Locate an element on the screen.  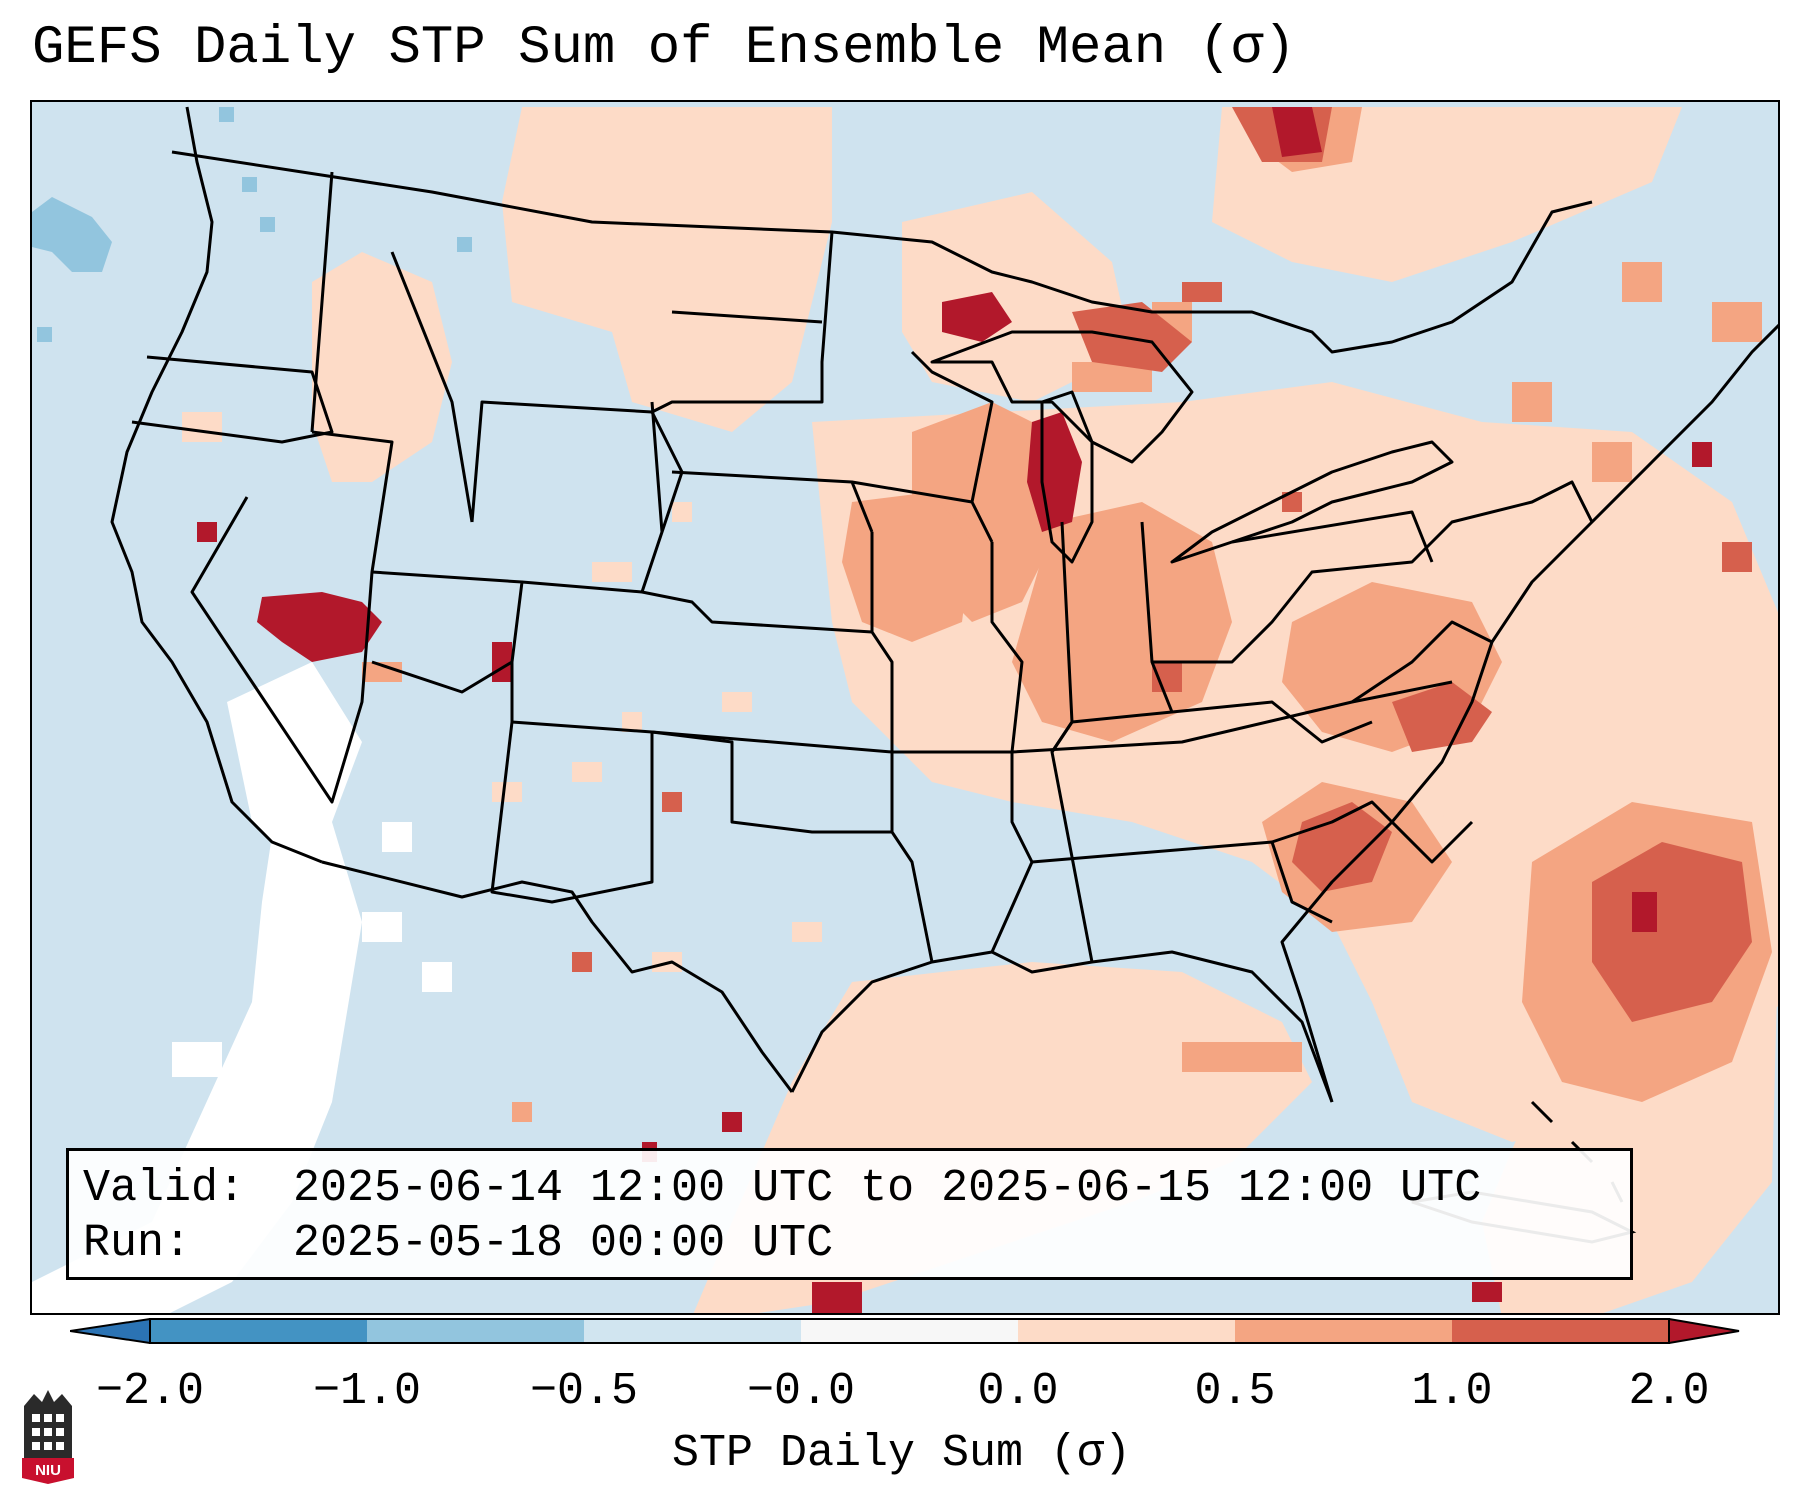
colorbar-extend-low is located at coordinates (110, 1331).